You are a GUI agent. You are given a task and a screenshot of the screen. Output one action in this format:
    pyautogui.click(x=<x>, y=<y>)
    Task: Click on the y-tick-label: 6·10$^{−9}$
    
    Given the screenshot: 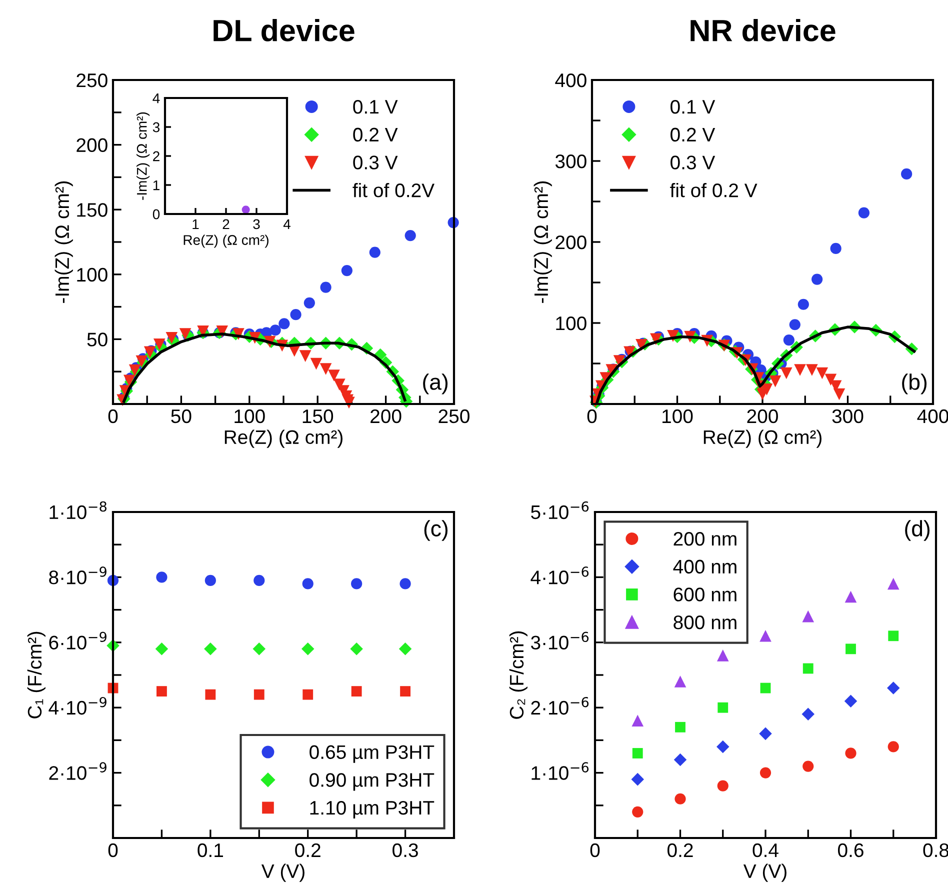 What is the action you would take?
    pyautogui.click(x=77, y=641)
    